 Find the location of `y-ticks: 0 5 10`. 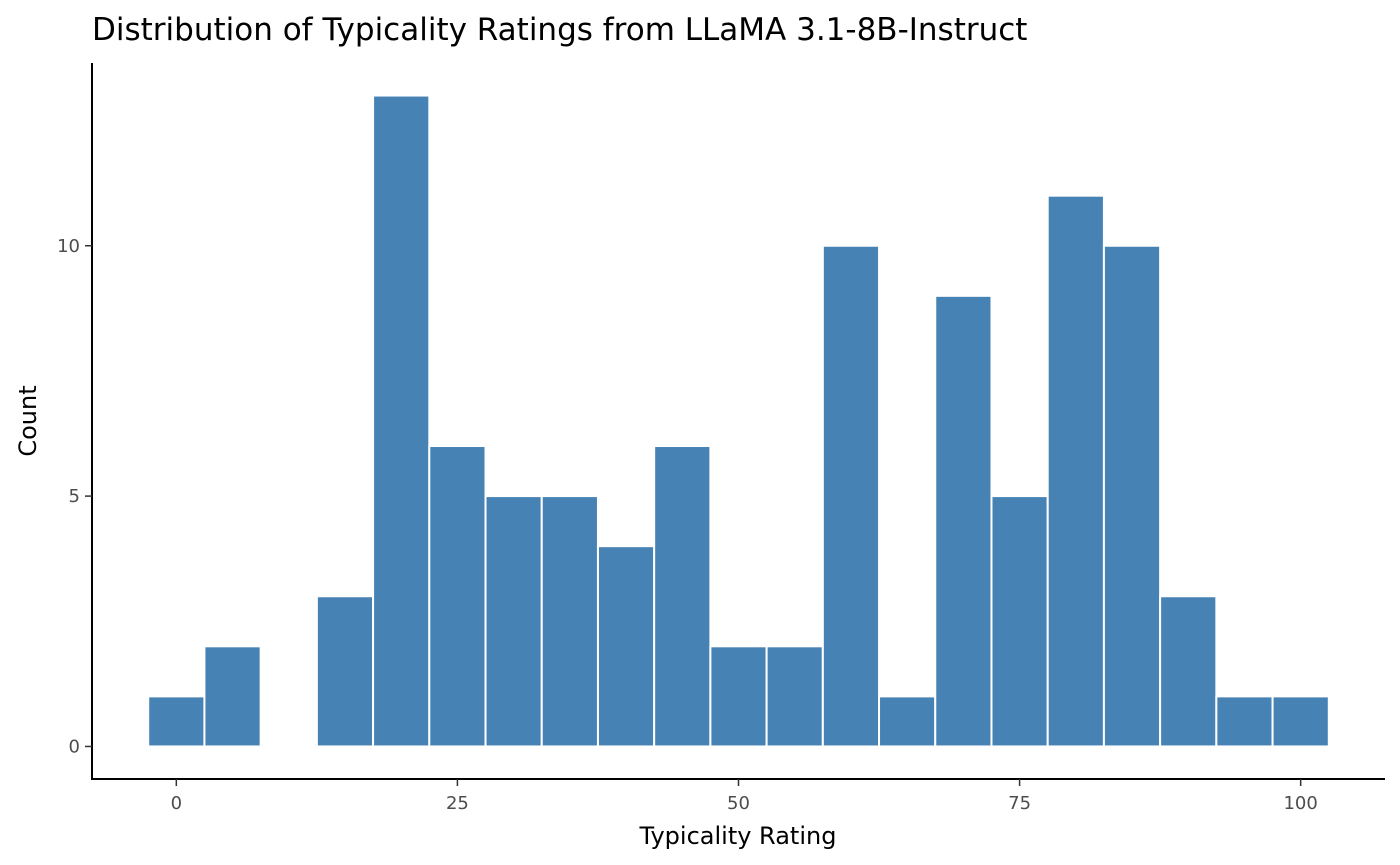

y-ticks: 0 5 10 is located at coordinates (74, 496).